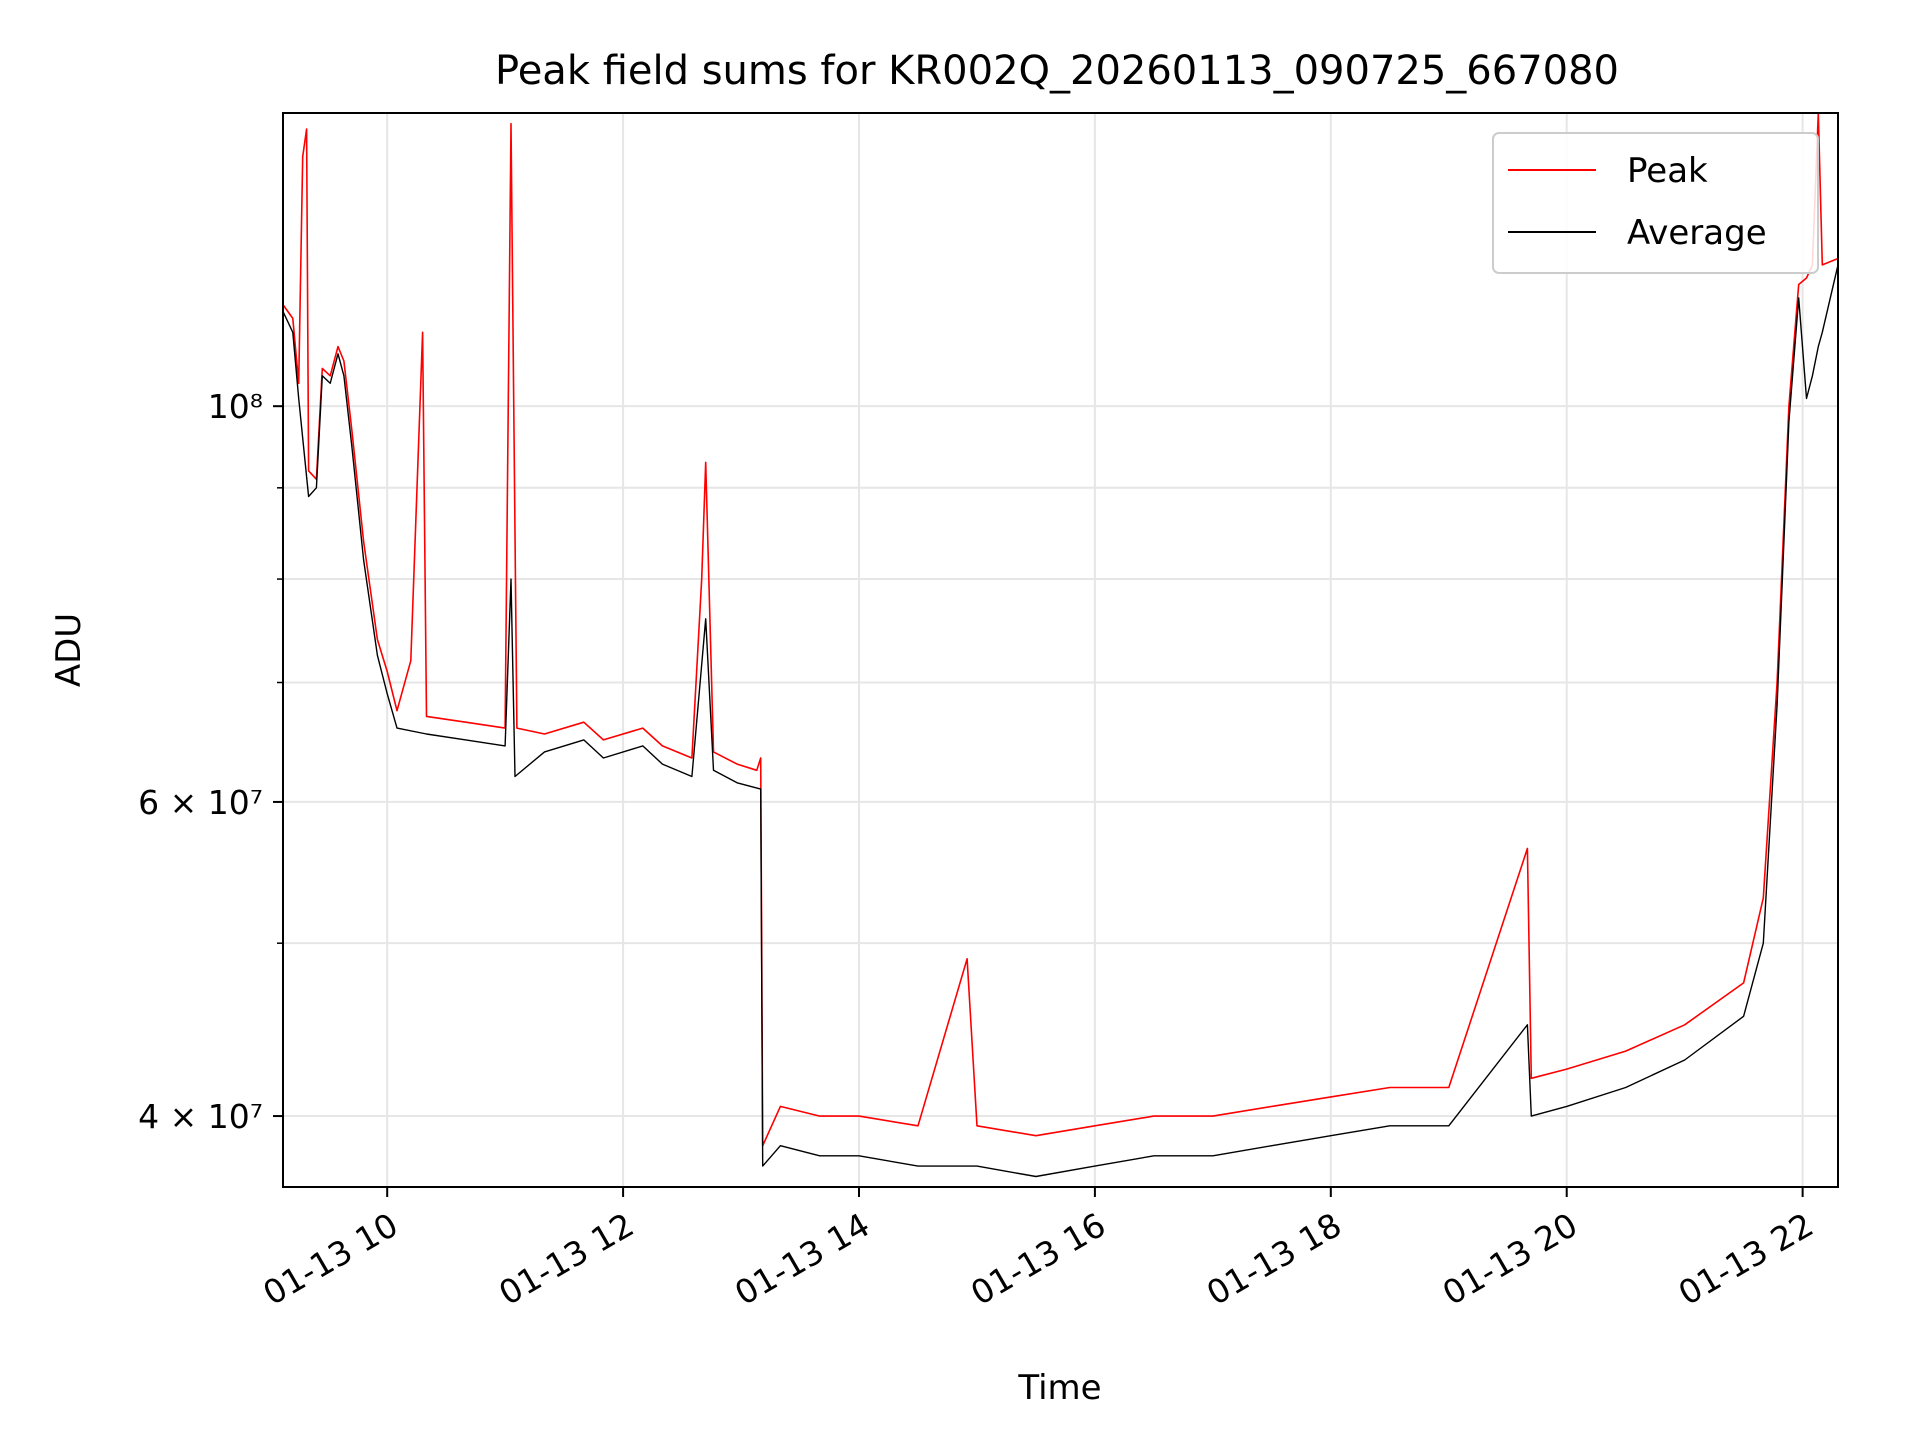 This screenshot has width=1920, height=1440. What do you see at coordinates (69, 650) in the screenshot?
I see `y-axis-label: ADU` at bounding box center [69, 650].